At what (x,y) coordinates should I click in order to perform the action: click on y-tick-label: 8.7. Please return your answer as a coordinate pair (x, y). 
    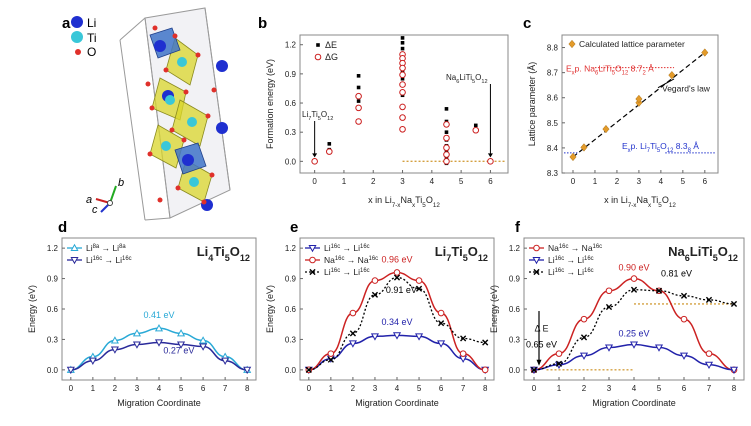
    Looking at the image, I should click on (553, 73).